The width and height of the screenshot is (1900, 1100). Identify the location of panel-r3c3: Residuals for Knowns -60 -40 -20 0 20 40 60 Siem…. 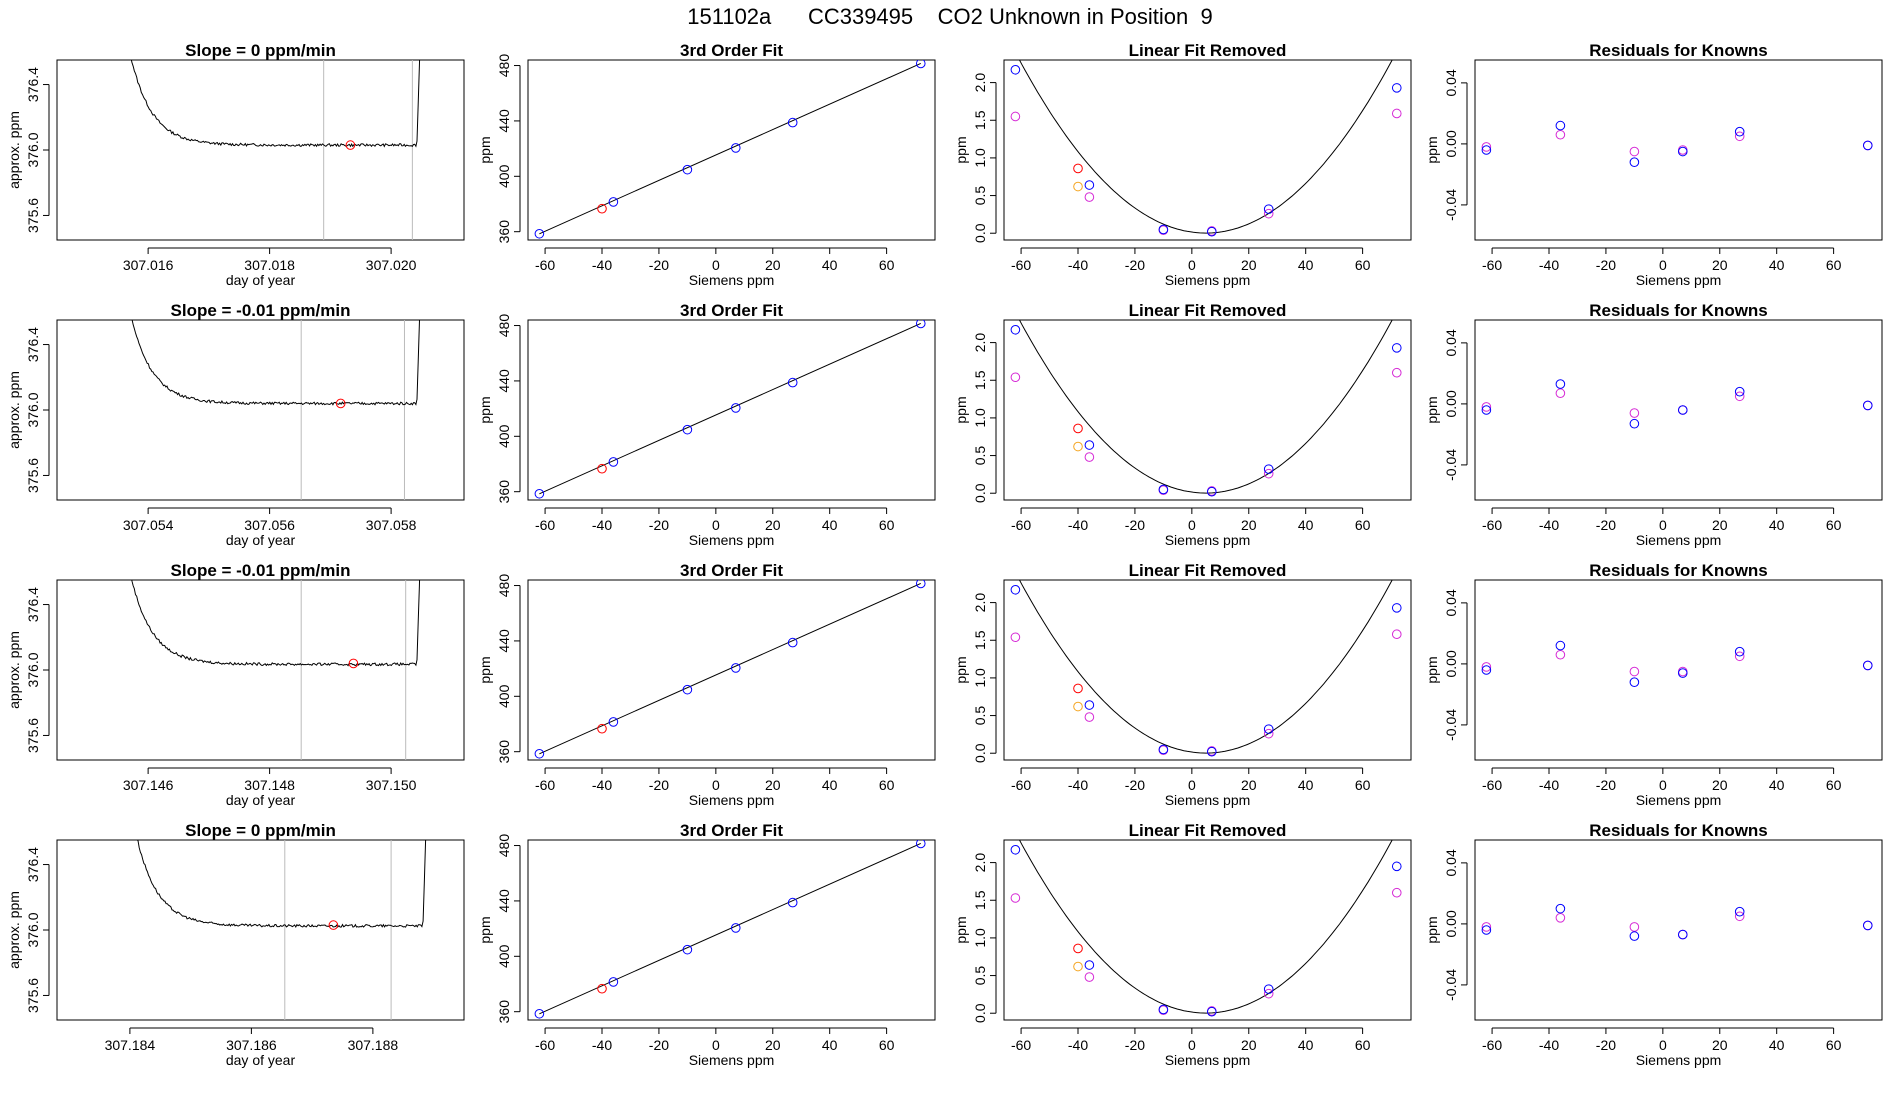
(1653, 944).